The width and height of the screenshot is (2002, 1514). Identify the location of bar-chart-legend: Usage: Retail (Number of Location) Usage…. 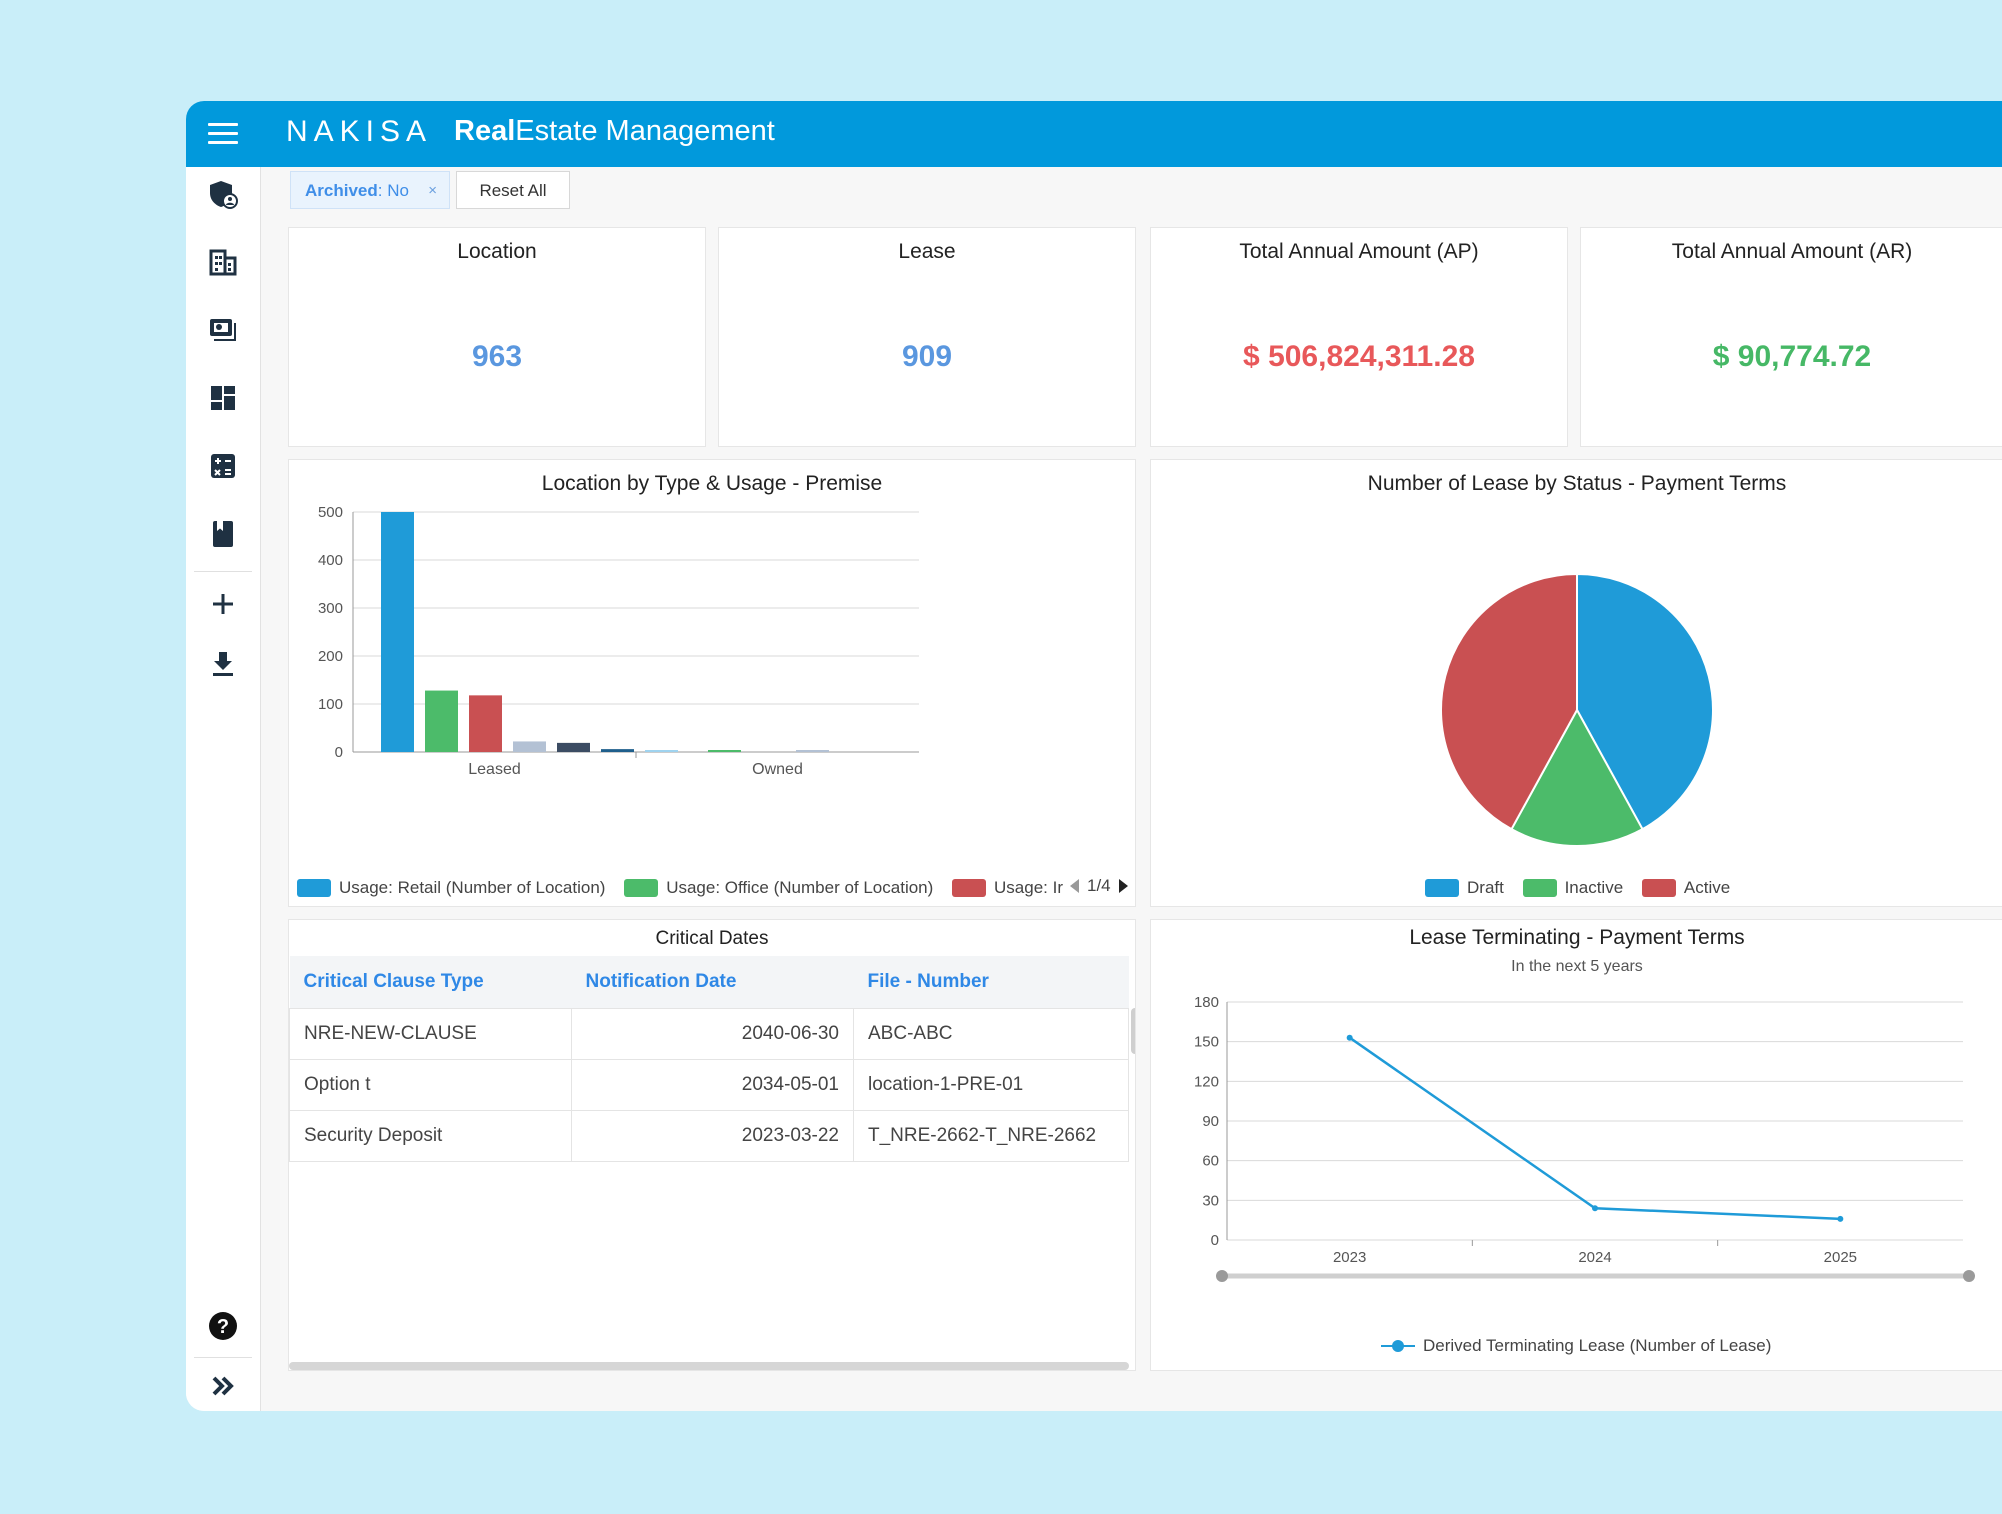
(687, 890).